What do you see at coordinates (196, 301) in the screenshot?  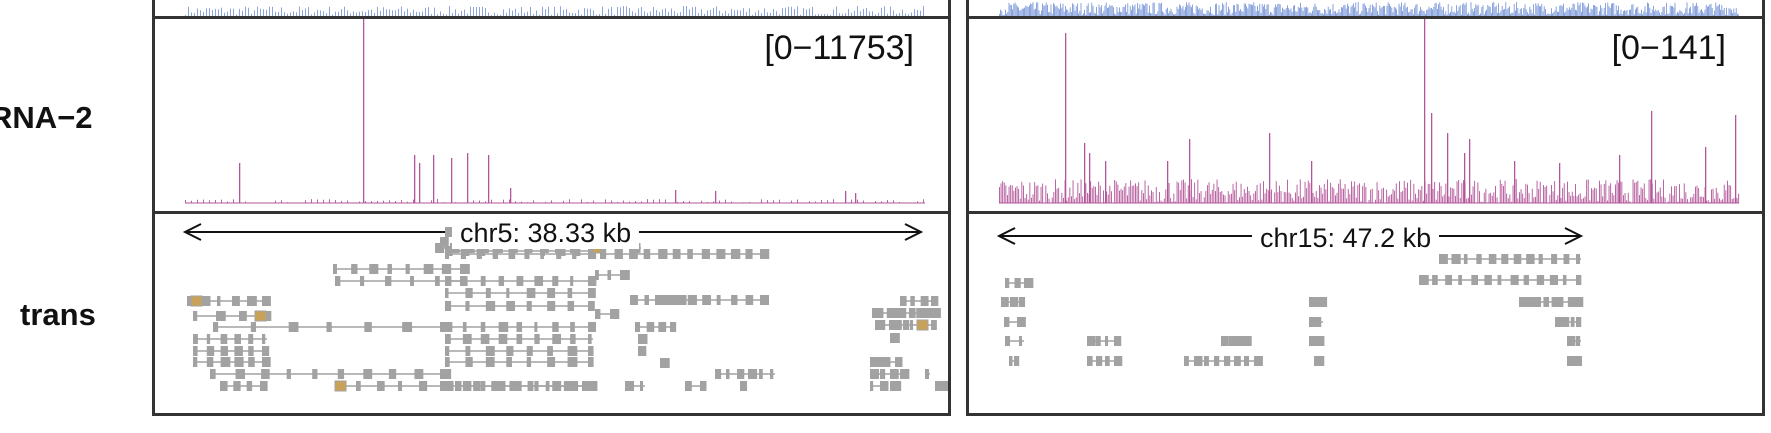 I see `highlighted-exon` at bounding box center [196, 301].